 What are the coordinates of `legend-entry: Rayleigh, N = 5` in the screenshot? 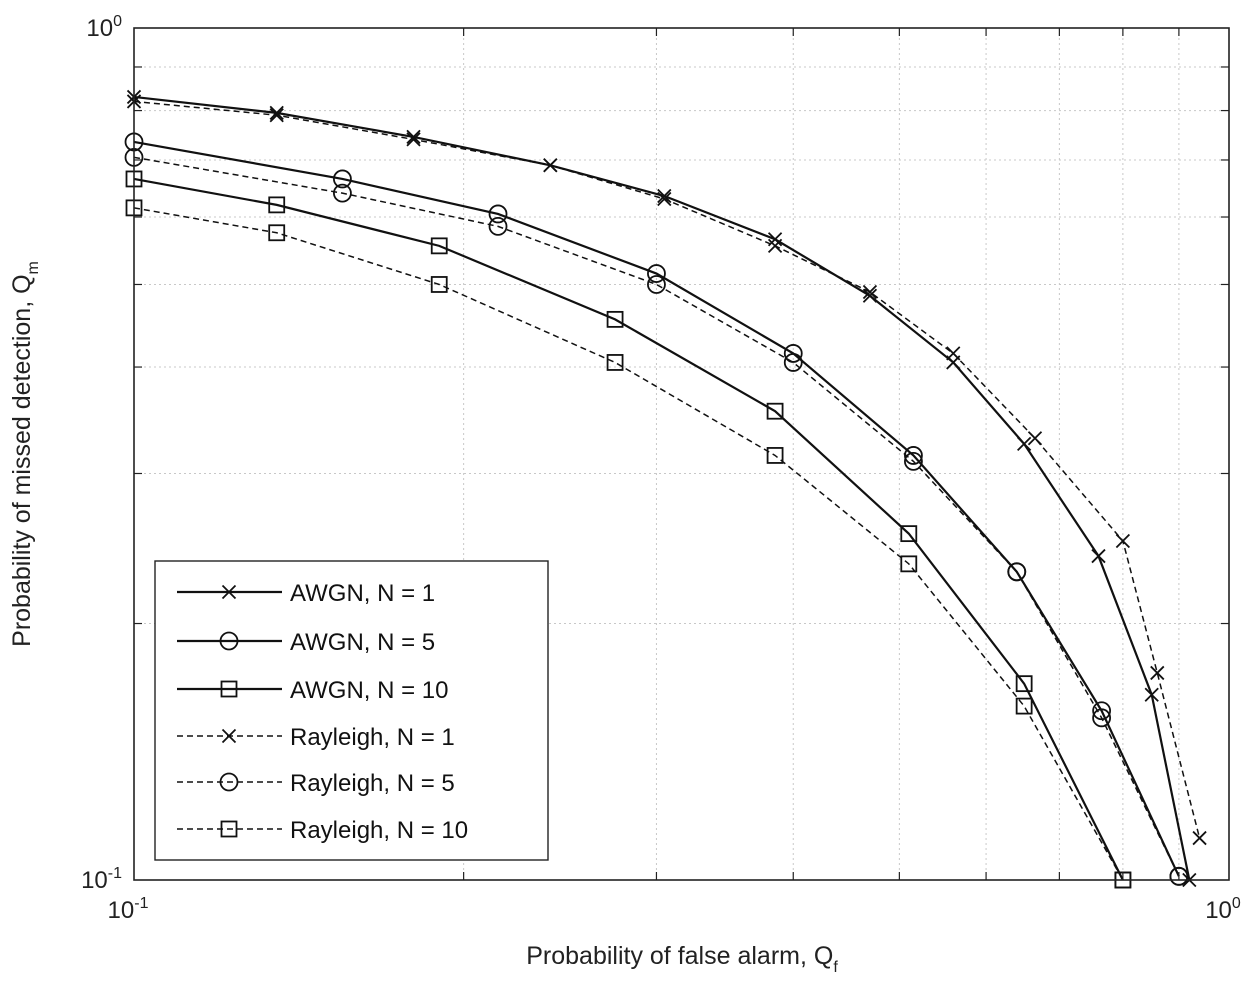 It's located at (316, 783).